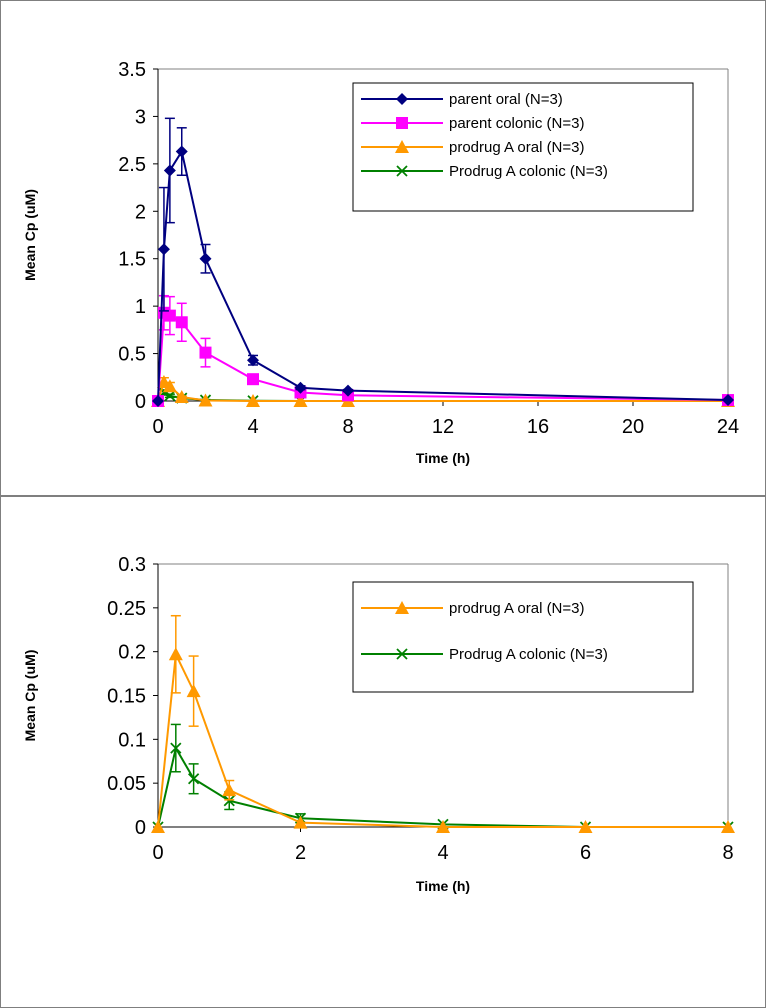  I want to click on x-tick-label: 16, so click(538, 427).